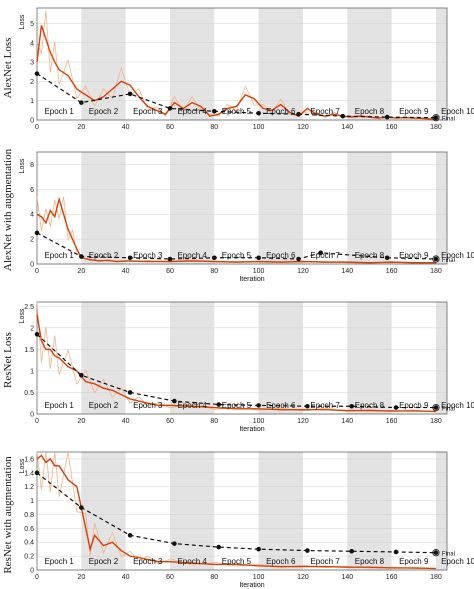  Describe the element at coordinates (170, 127) in the screenshot. I see `x-tick-label: 60` at that location.